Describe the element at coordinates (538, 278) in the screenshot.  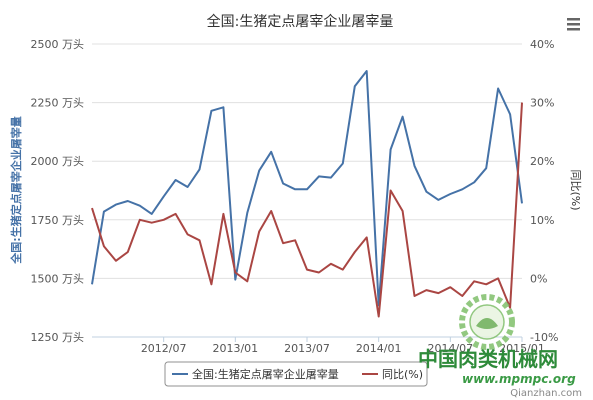
I see `right-tick-label: 0%` at that location.